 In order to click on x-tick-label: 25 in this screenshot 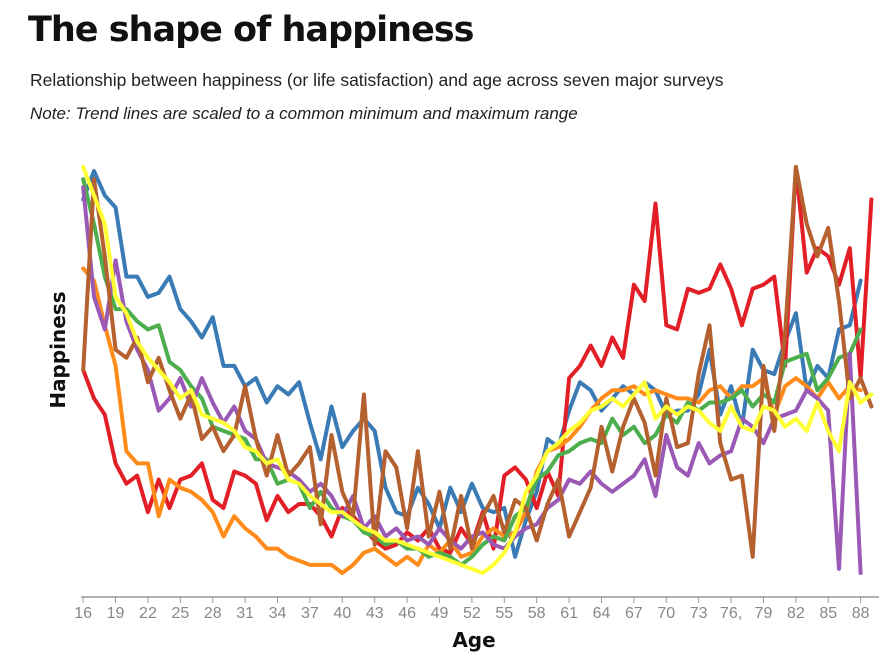, I will do `click(180, 613)`.